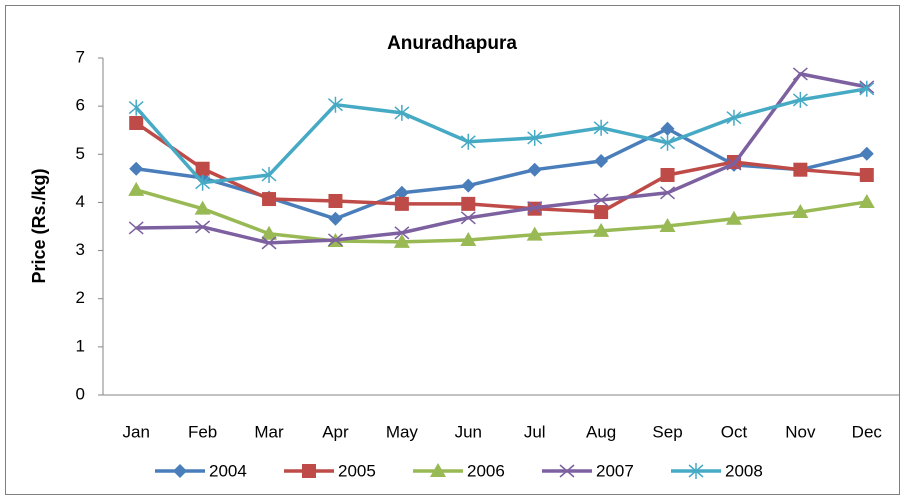  I want to click on x-tick-label: Sep, so click(667, 431).